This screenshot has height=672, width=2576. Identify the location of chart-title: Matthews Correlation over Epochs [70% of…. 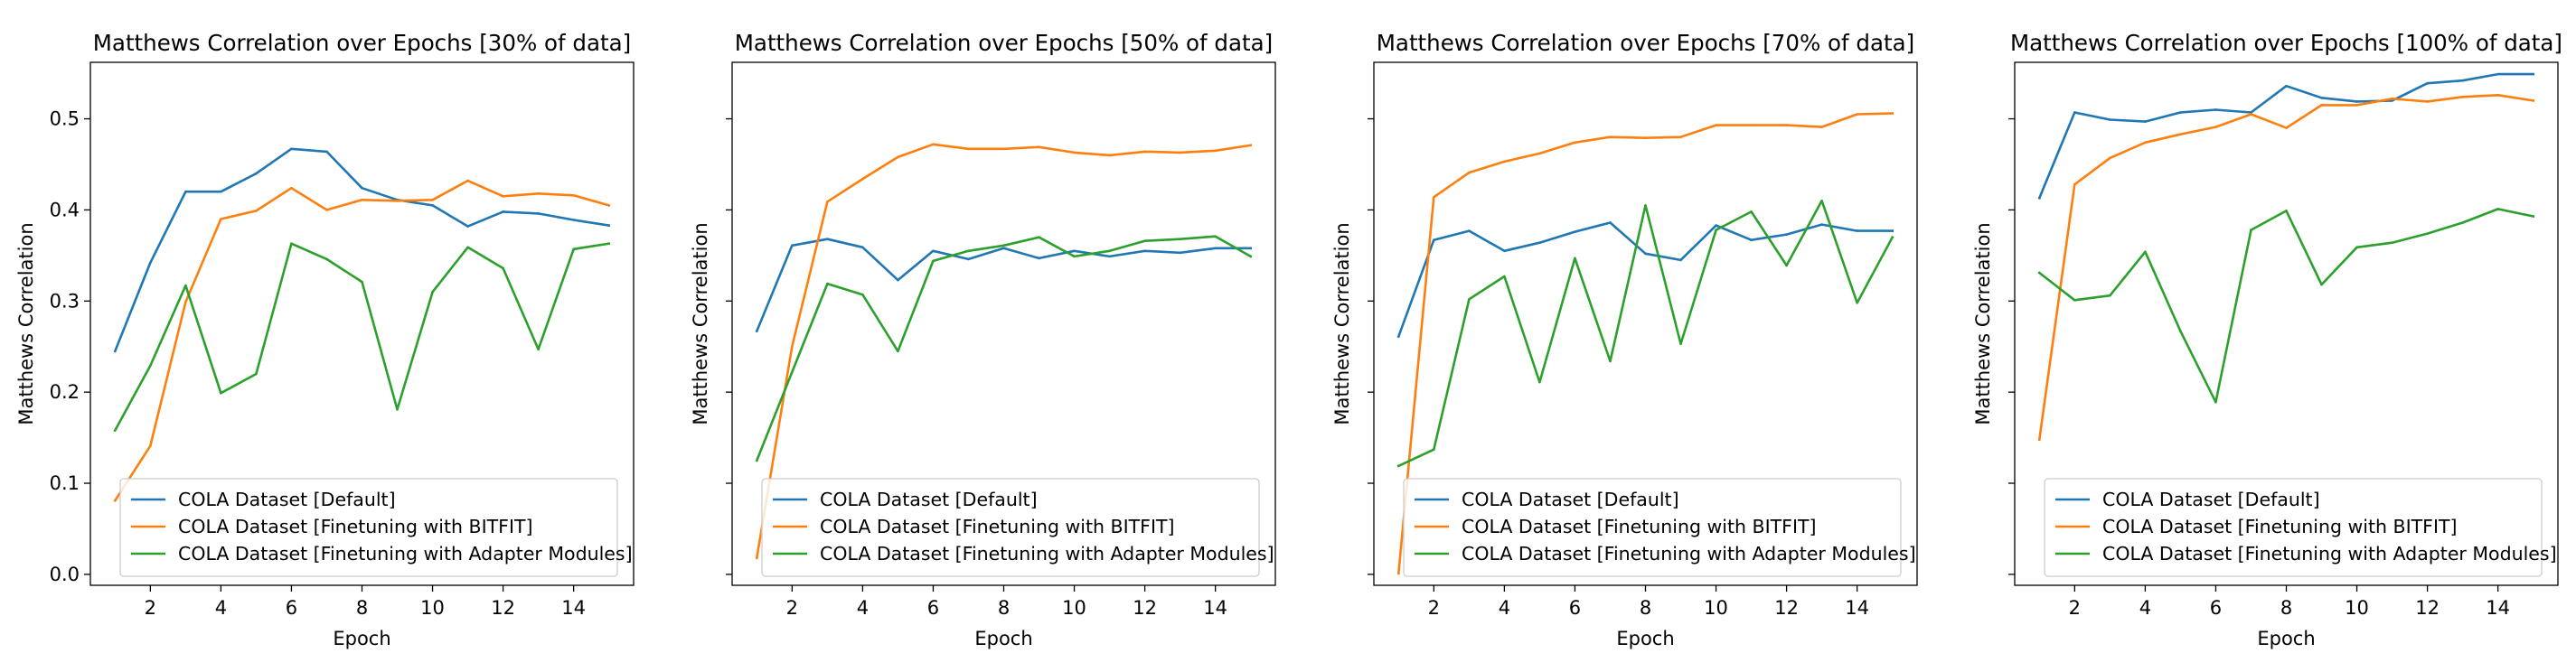
(1646, 43).